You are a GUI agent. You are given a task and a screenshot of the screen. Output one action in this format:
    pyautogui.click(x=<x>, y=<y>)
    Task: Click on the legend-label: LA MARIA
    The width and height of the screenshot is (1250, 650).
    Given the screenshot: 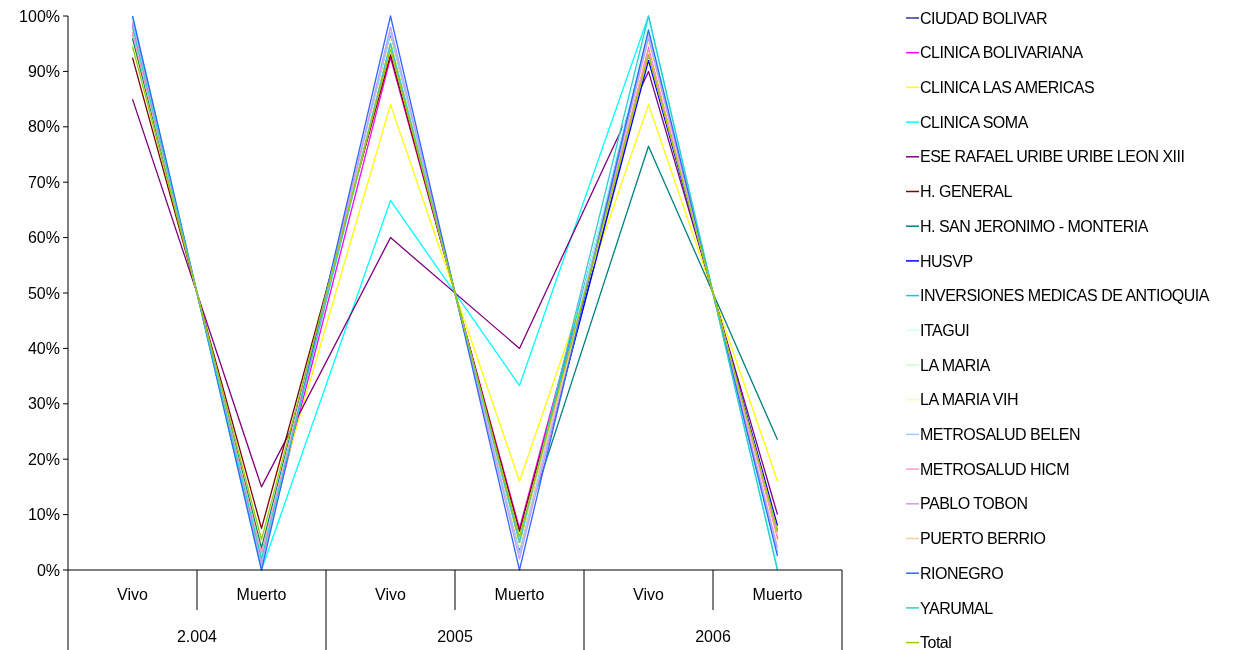 What is the action you would take?
    pyautogui.click(x=955, y=365)
    